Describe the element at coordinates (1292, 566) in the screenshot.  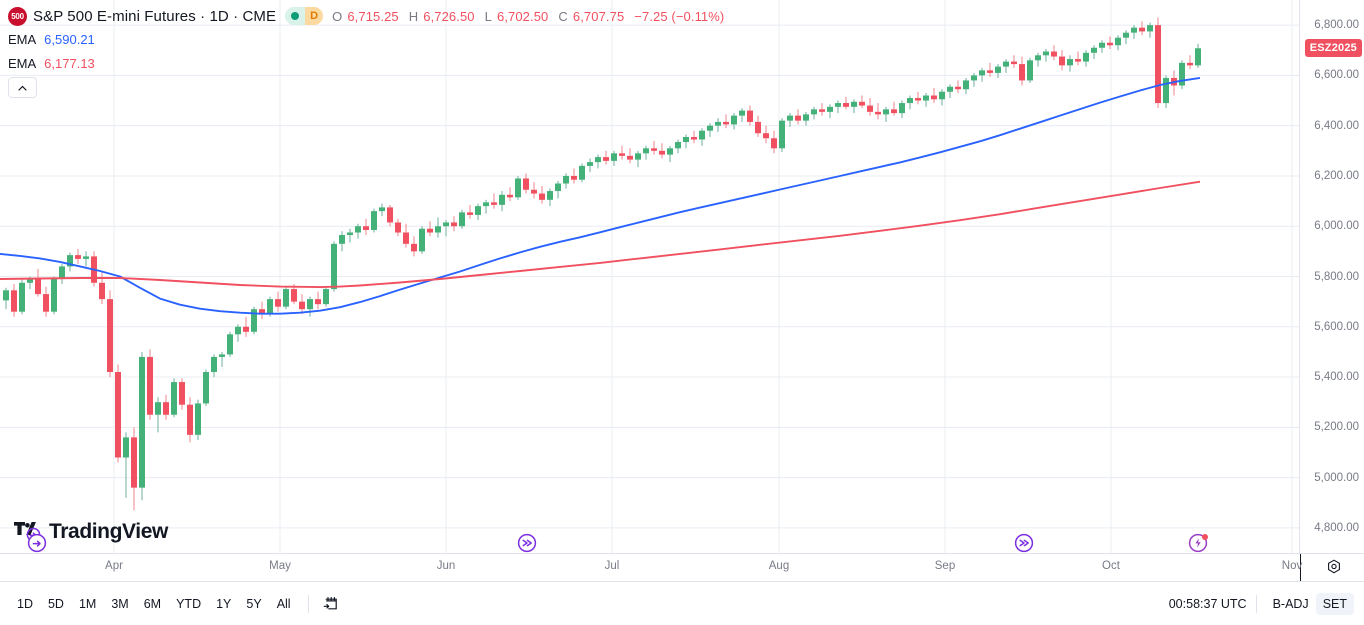
I see `time-tick: Nov` at that location.